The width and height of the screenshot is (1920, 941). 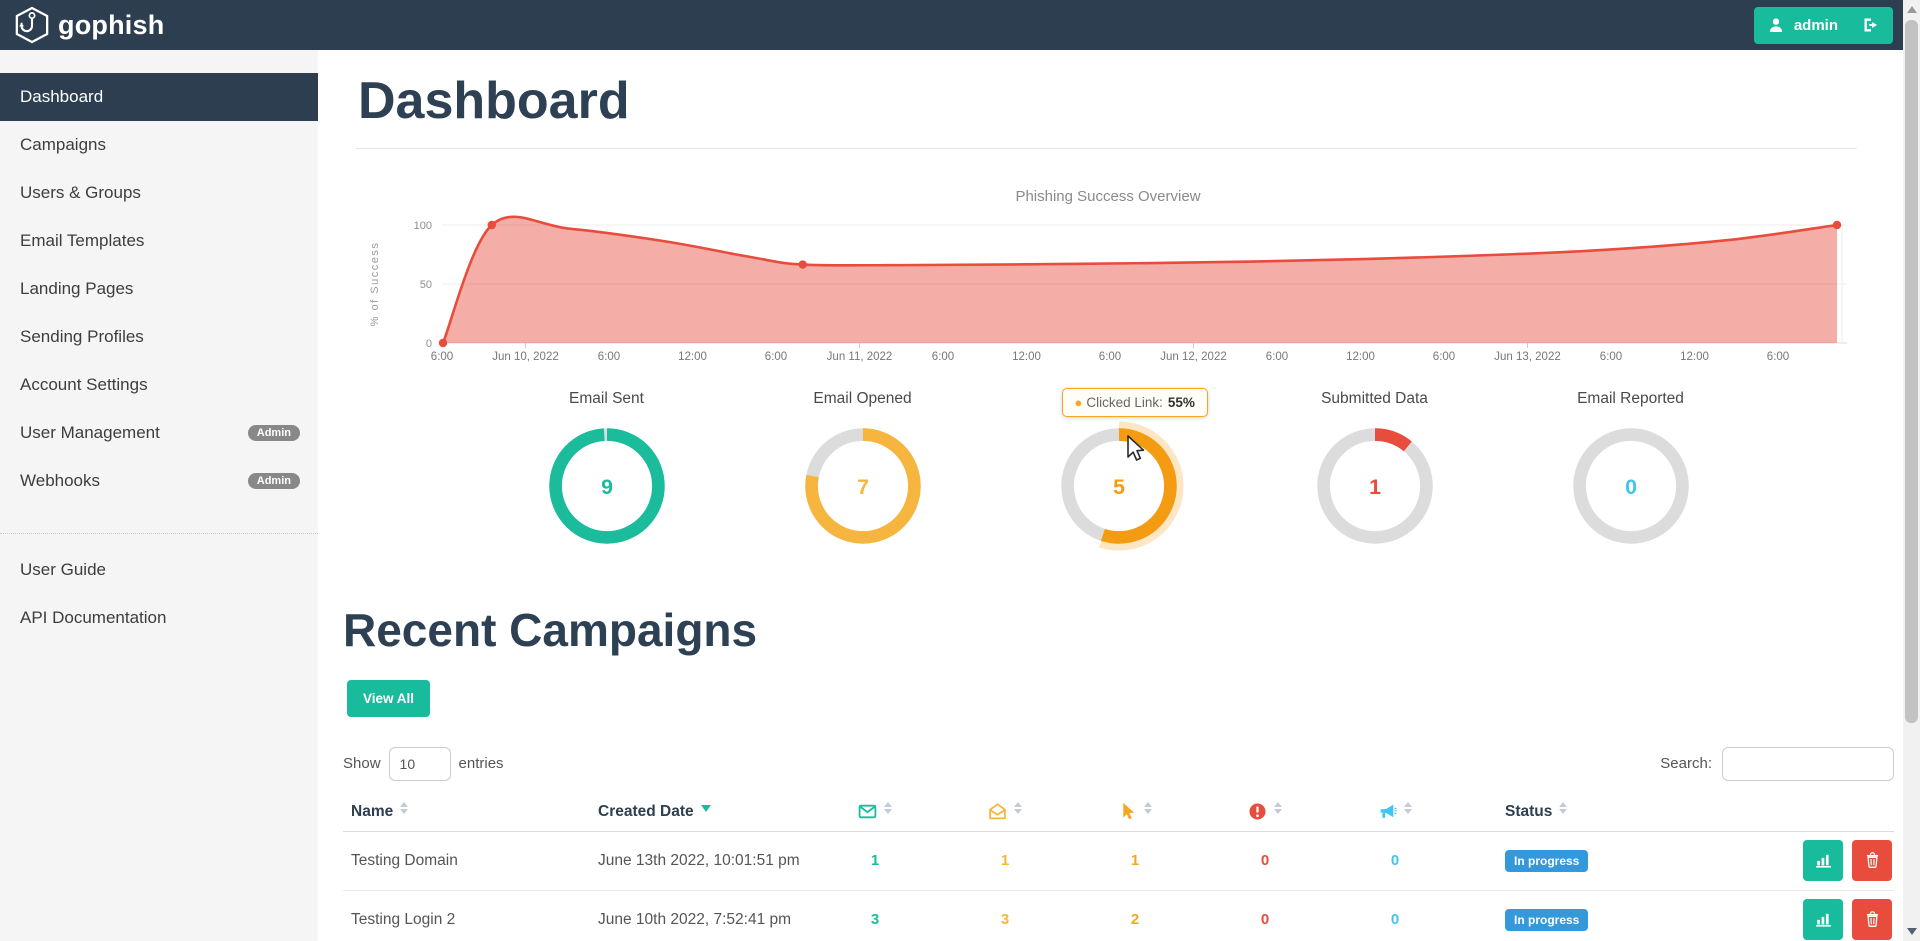 What do you see at coordinates (429, 344) in the screenshot?
I see `y-axis-tick: 0` at bounding box center [429, 344].